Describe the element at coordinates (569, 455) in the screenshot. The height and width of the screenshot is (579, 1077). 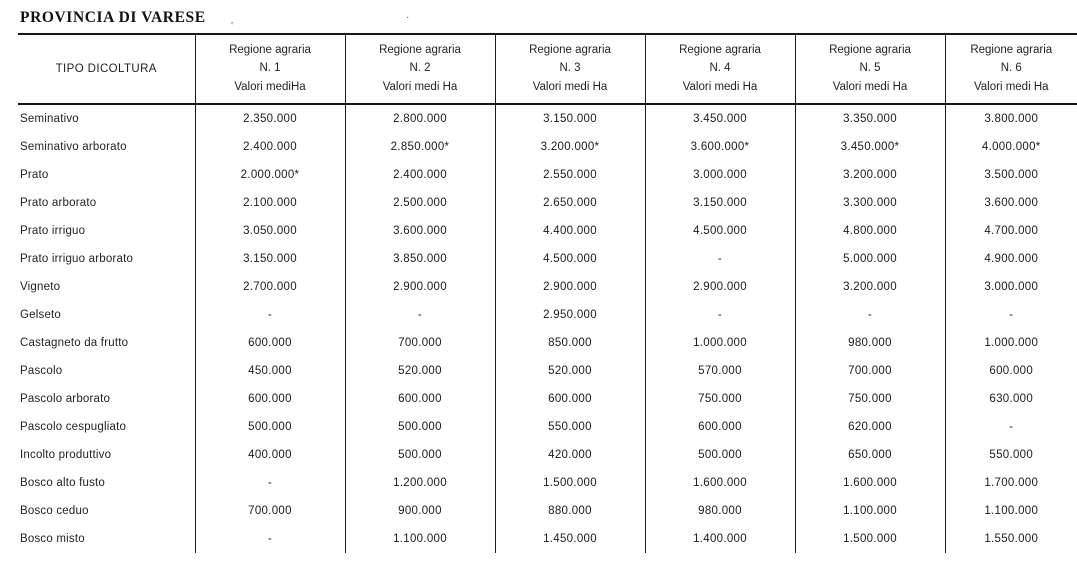
I see `value-cell: 420.000` at that location.